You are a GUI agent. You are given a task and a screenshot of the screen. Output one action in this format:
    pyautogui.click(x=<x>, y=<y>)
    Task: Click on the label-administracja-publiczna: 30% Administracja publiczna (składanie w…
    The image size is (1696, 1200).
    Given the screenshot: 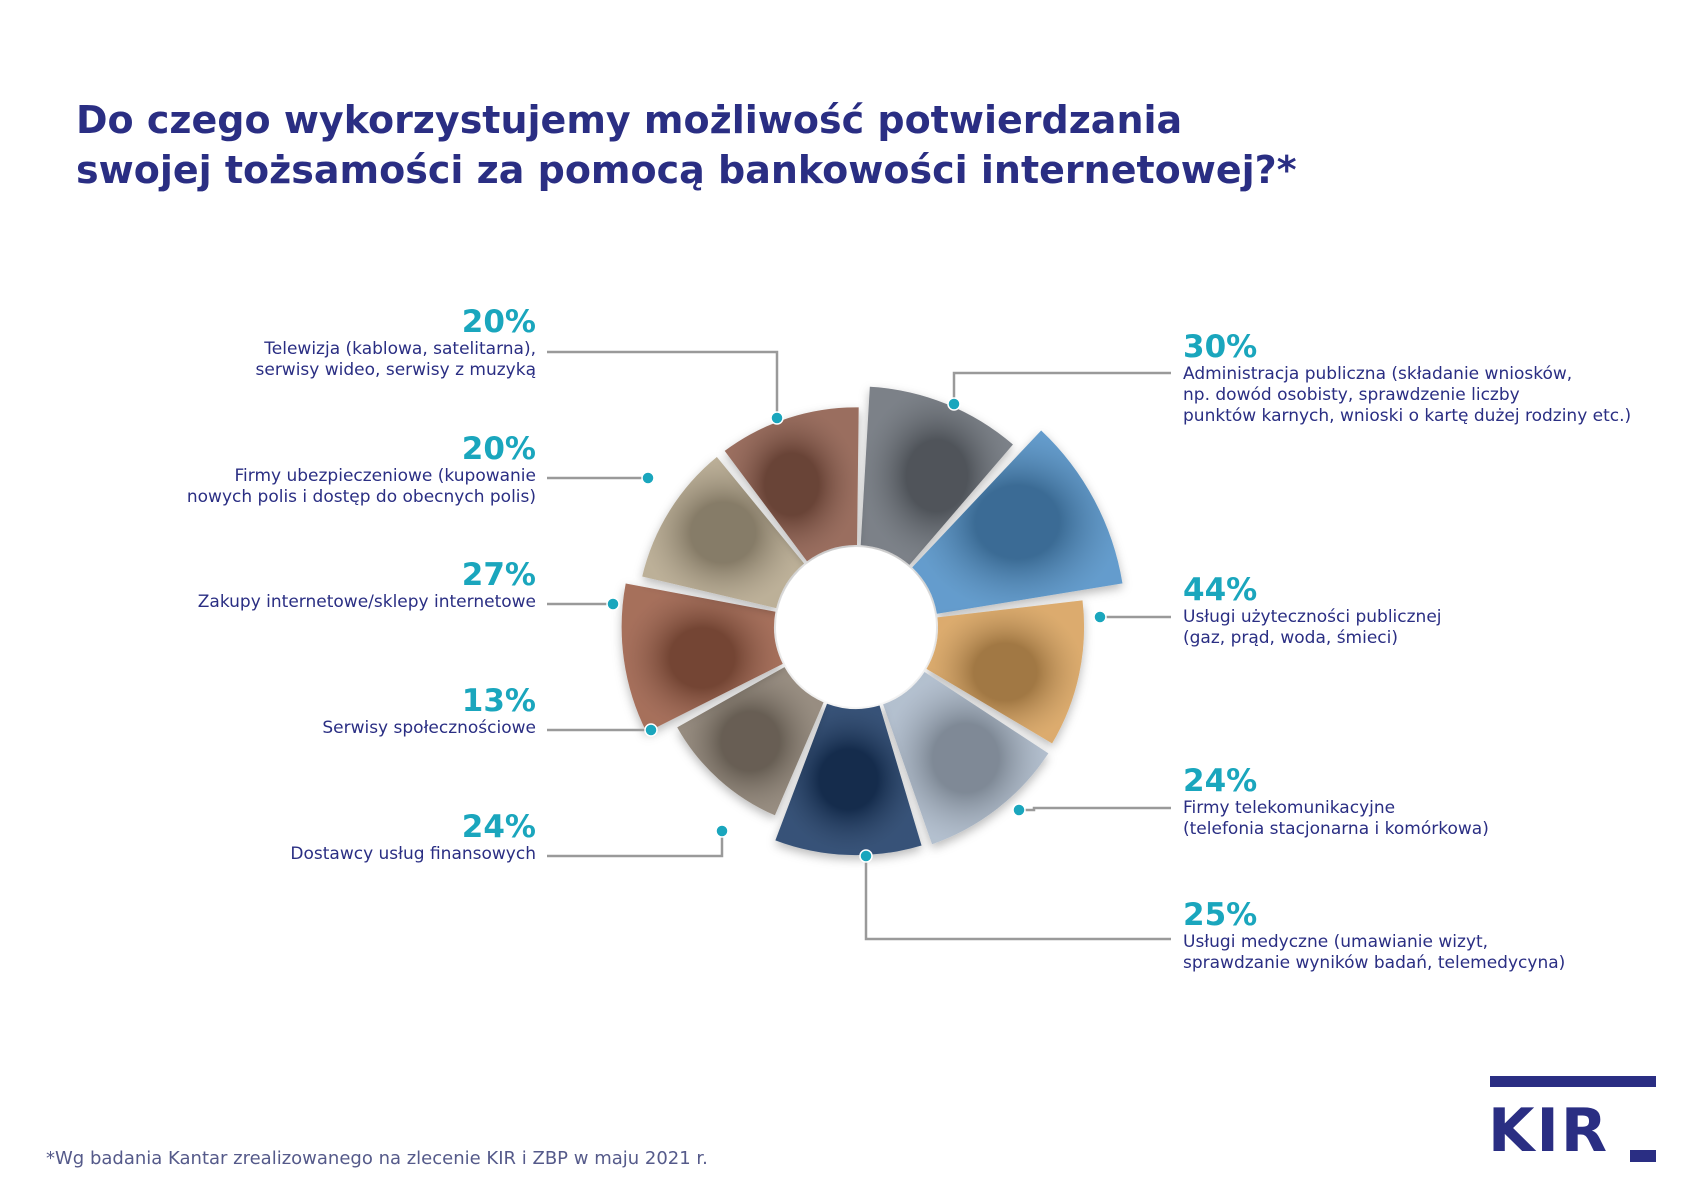 What is the action you would take?
    pyautogui.click(x=1439, y=378)
    